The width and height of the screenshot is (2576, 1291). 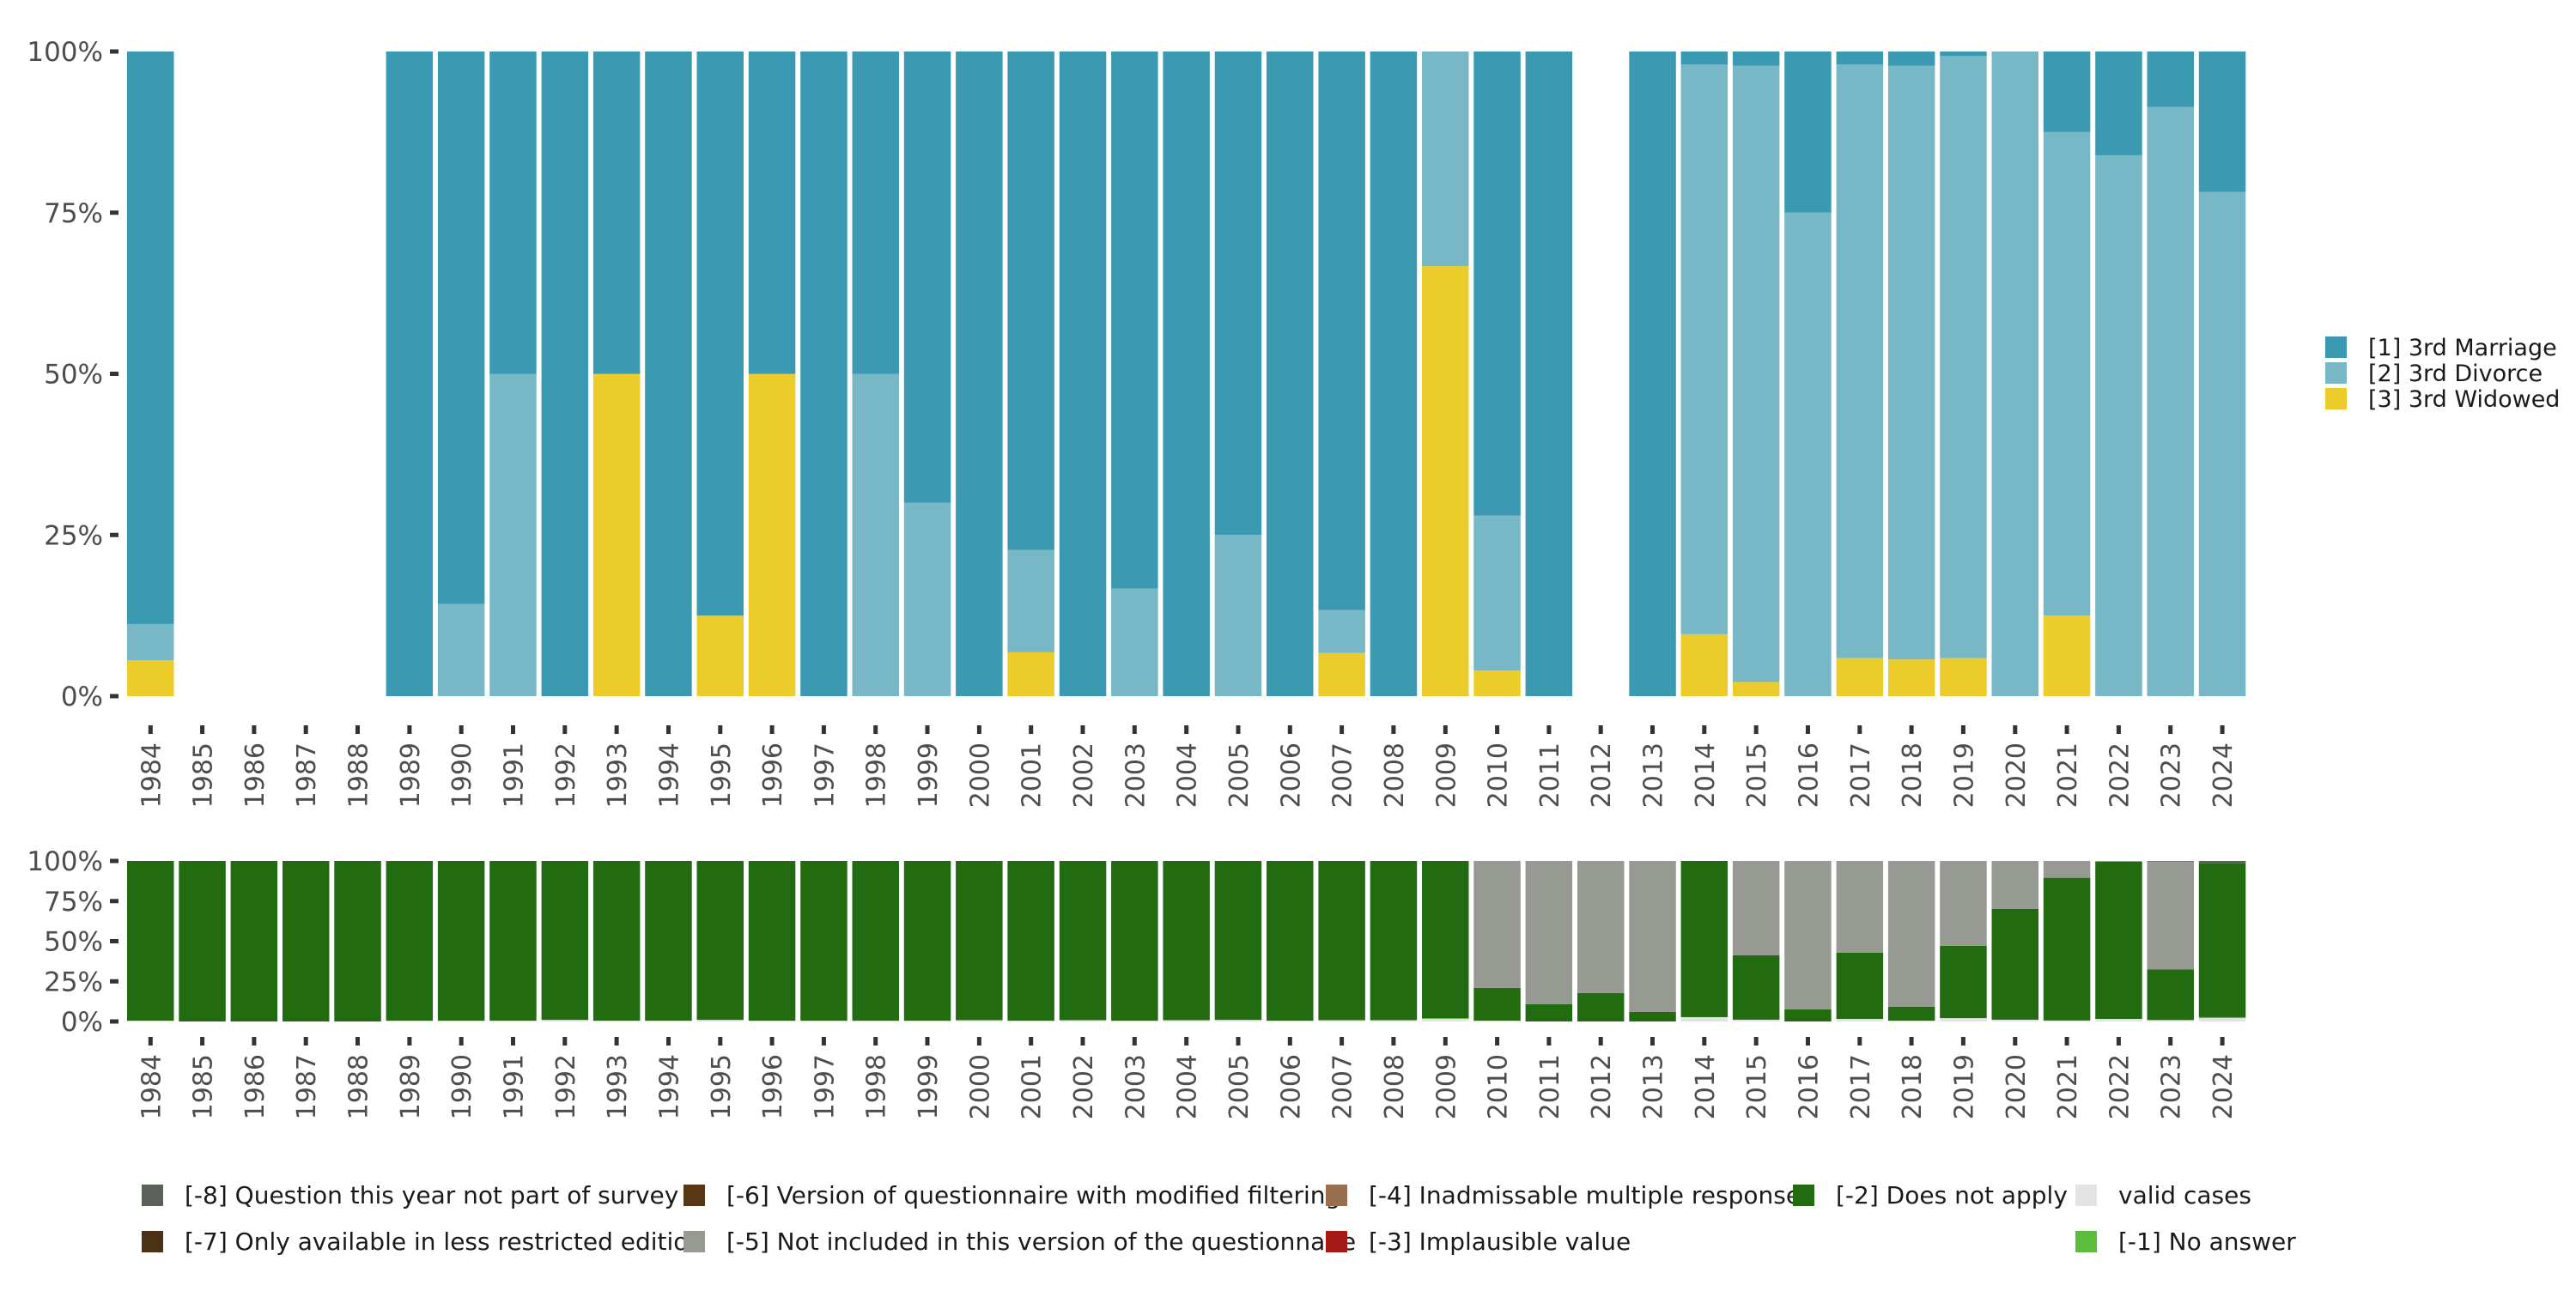 I want to click on bottom-x-tick-label: 1986, so click(x=255, y=1087).